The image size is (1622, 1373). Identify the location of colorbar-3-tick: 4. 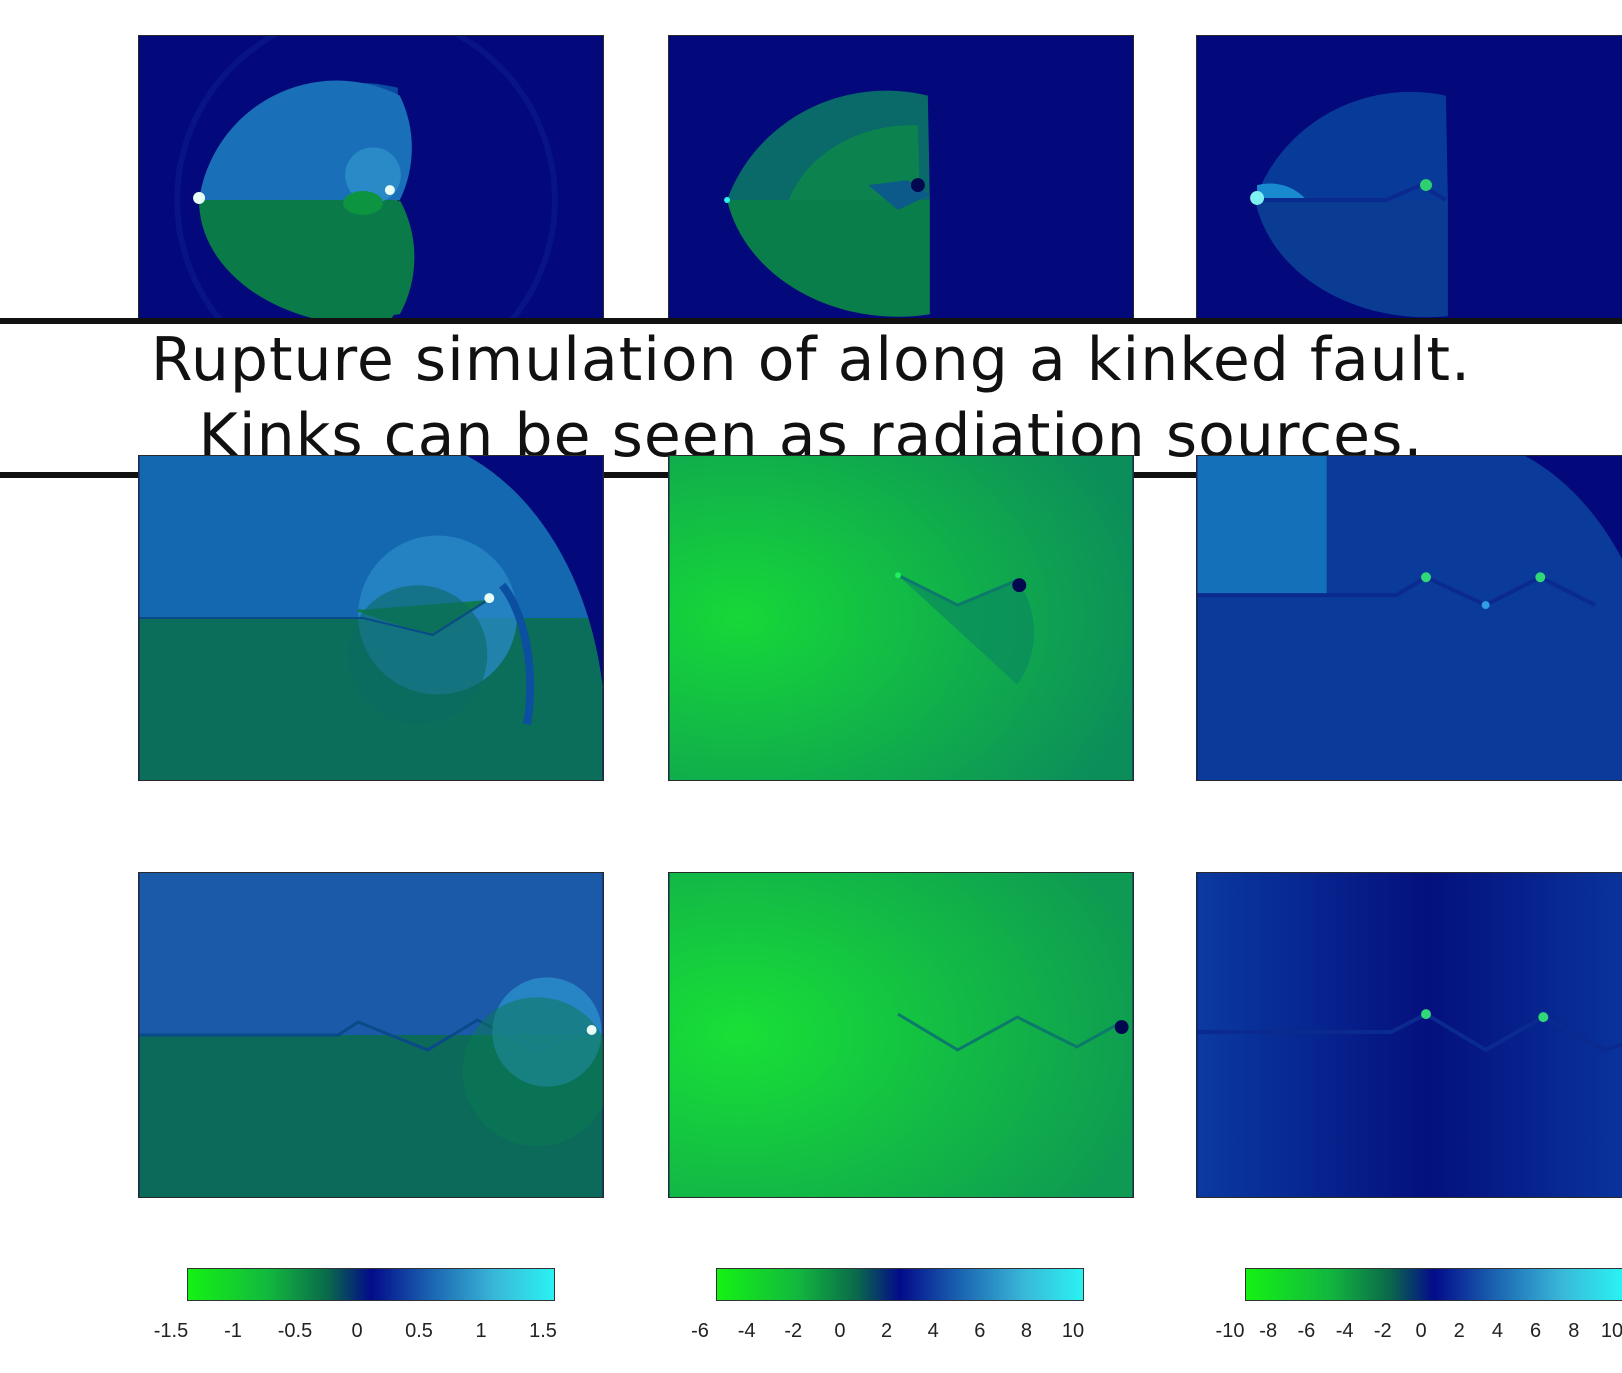
(1497, 1331).